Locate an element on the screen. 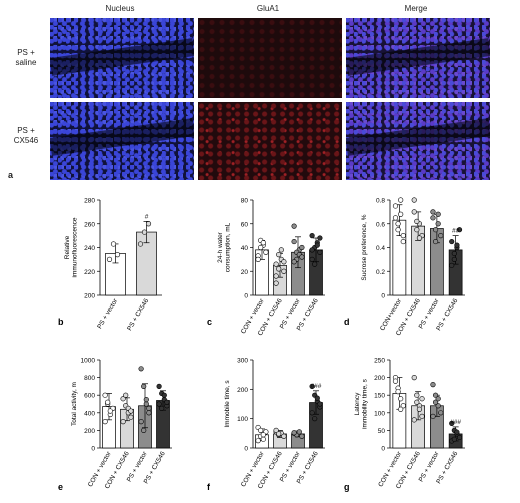 The width and height of the screenshot is (520, 503). significance-label: ## is located at coordinates (456, 231).